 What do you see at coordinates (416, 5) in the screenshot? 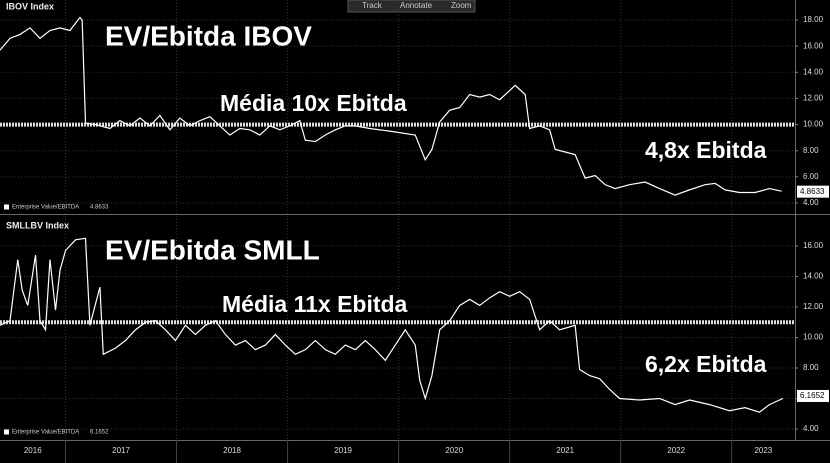
I see `annotate-button: Annotate` at bounding box center [416, 5].